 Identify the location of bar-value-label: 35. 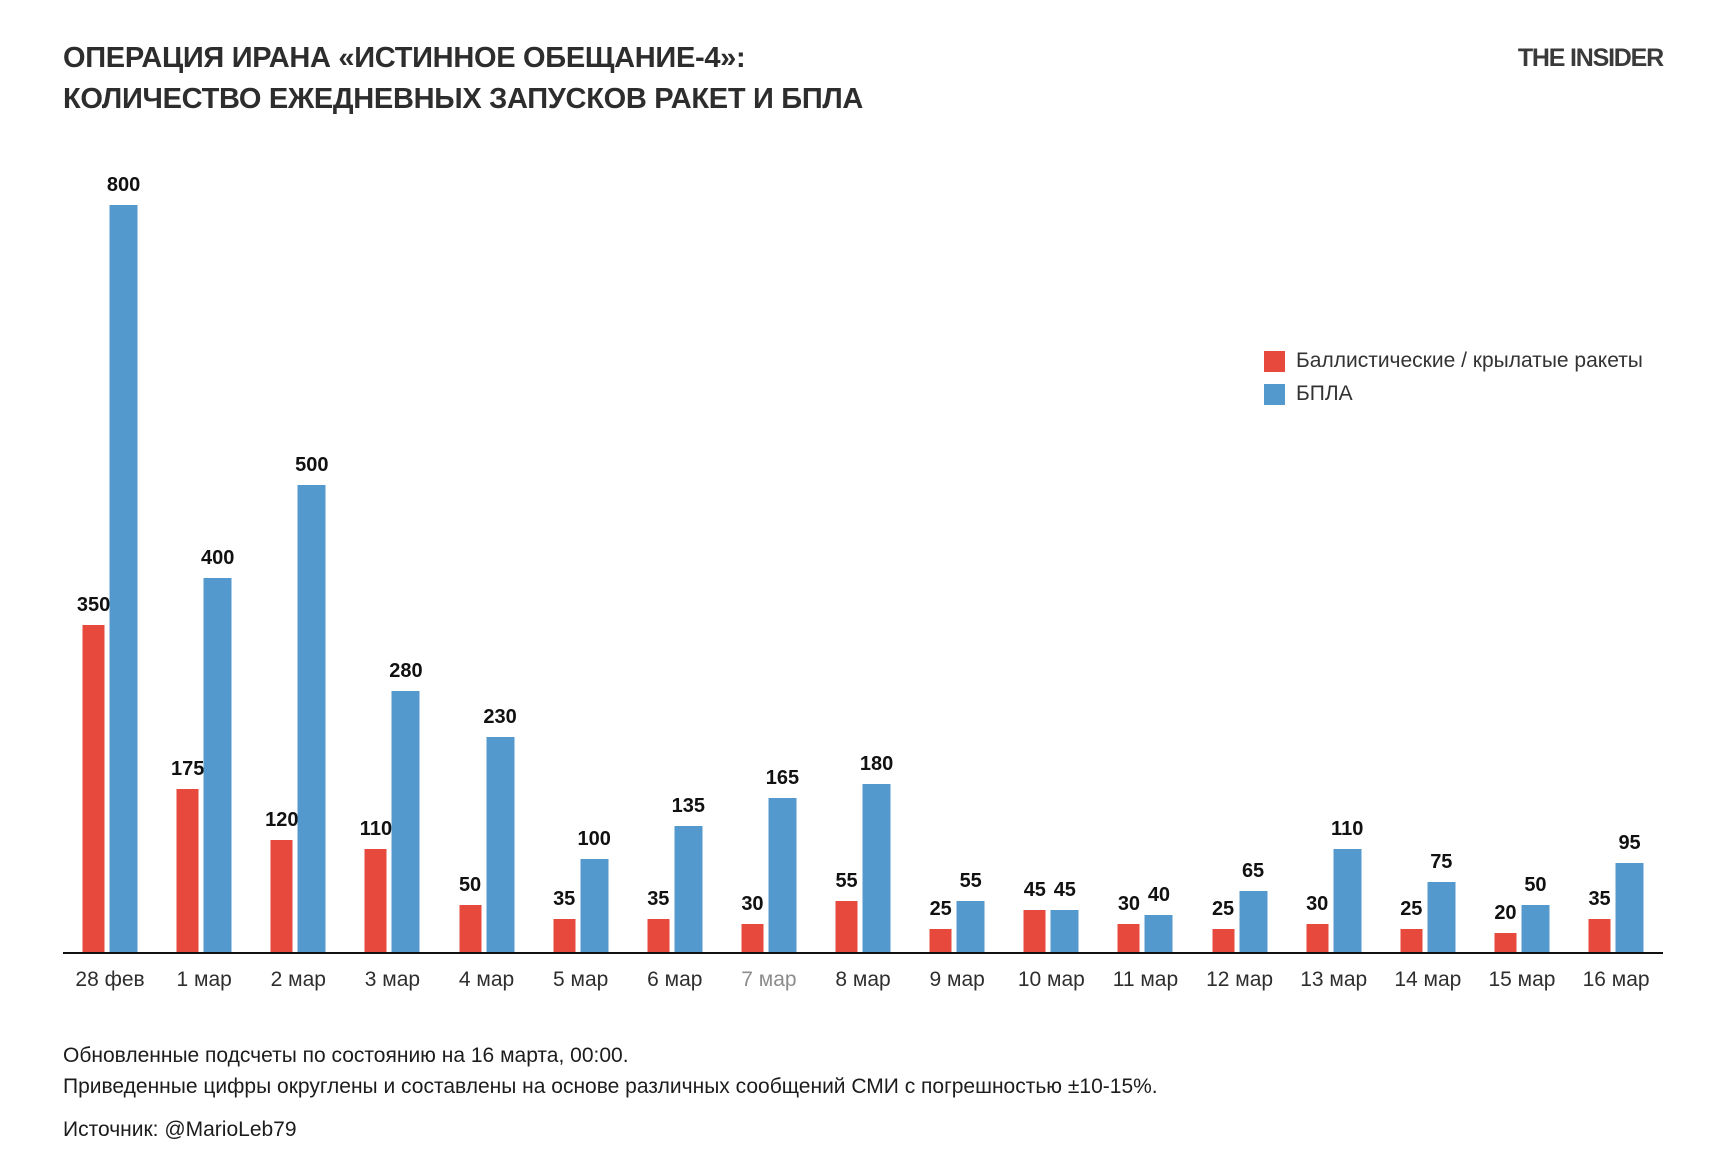
(1599, 899).